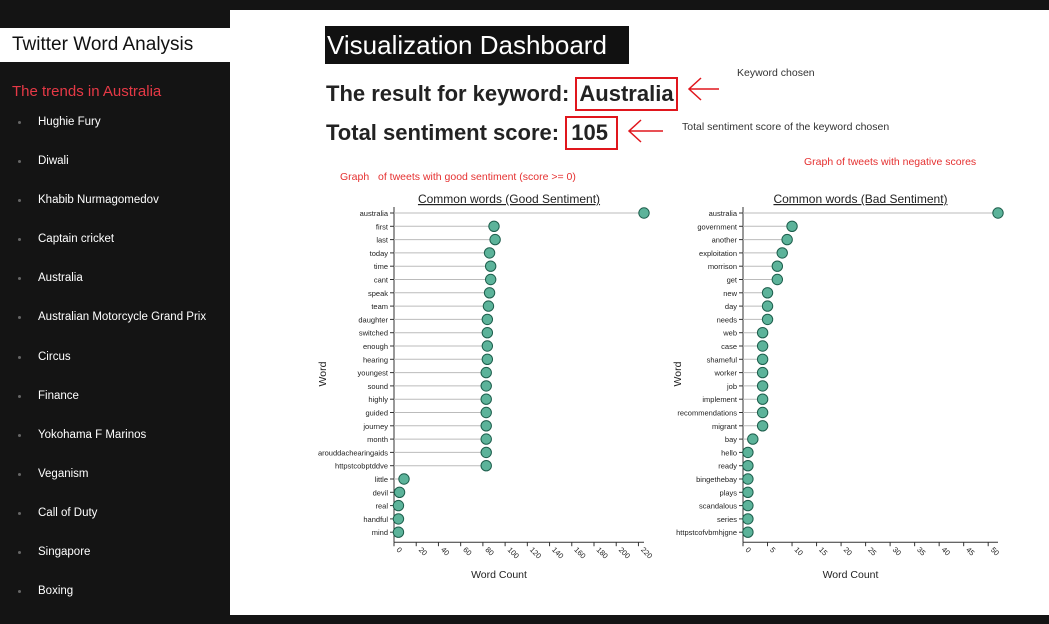  What do you see at coordinates (115, 213) in the screenshot?
I see `trend-item: Khabib Nurmagomedov` at bounding box center [115, 213].